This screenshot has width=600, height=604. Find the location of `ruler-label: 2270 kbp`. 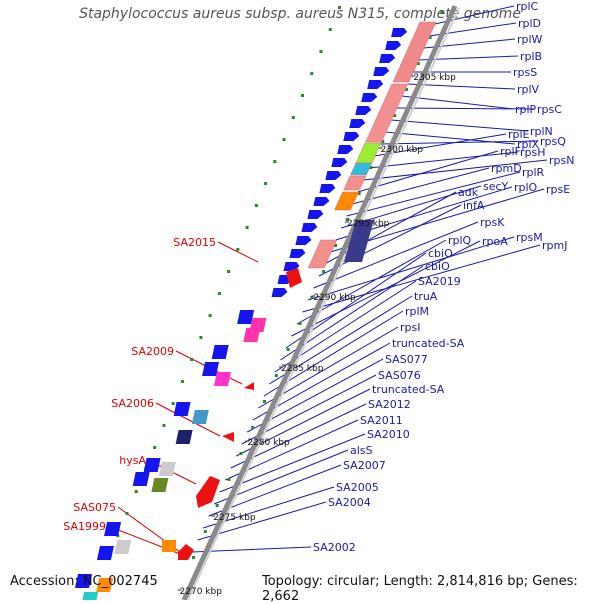

ruler-label: 2270 kbp is located at coordinates (201, 592).